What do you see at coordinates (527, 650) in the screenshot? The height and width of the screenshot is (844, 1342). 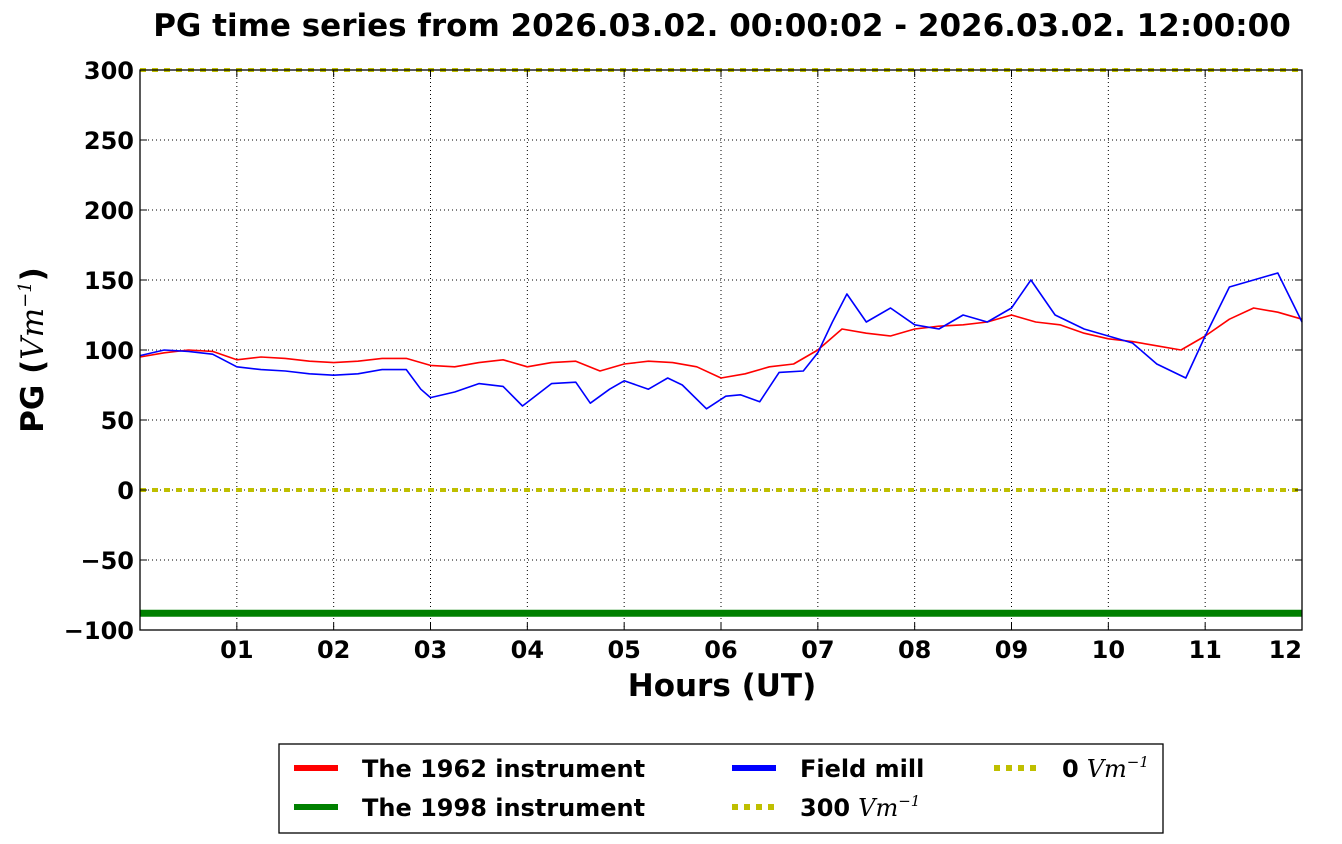 I see `x-tick-label: 04` at bounding box center [527, 650].